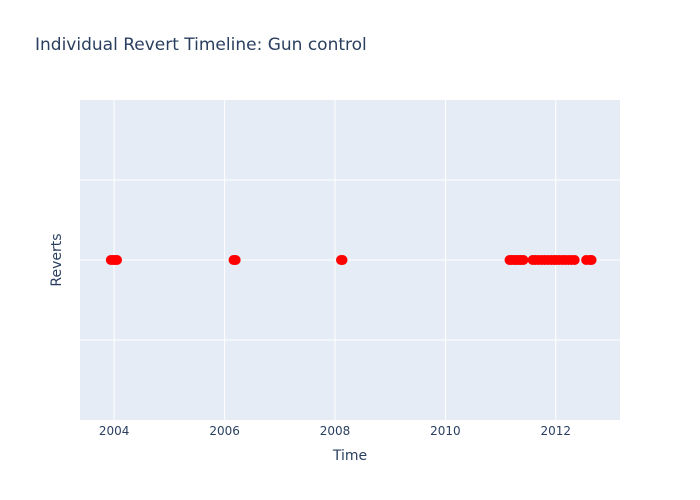  Describe the element at coordinates (224, 431) in the screenshot. I see `x-tick-label: 2006` at that location.